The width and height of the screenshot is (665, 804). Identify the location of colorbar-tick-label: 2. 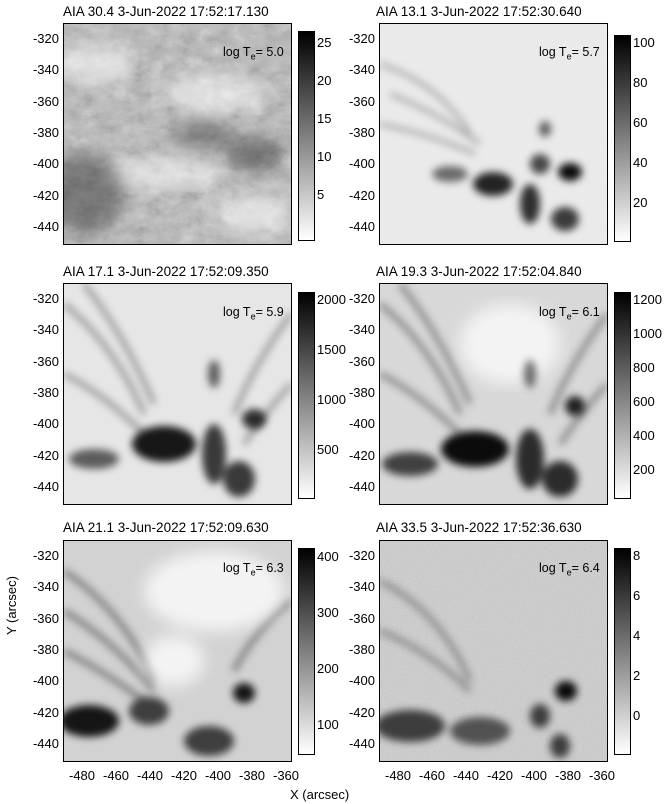
(637, 675).